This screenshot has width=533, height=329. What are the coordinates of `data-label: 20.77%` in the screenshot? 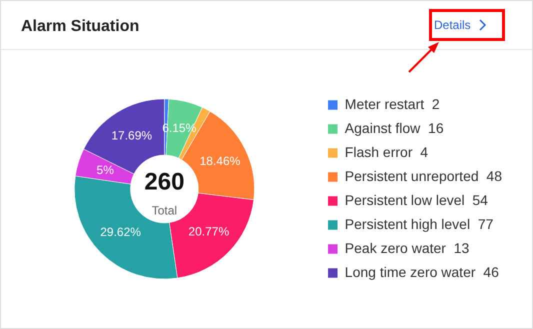 It's located at (209, 231).